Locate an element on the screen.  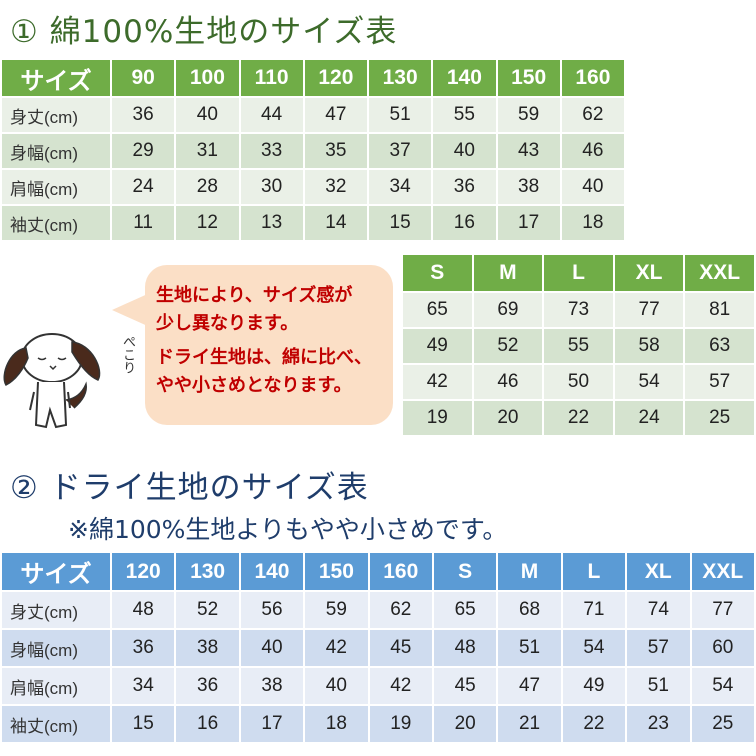
measurement-value: 25 is located at coordinates (719, 418).